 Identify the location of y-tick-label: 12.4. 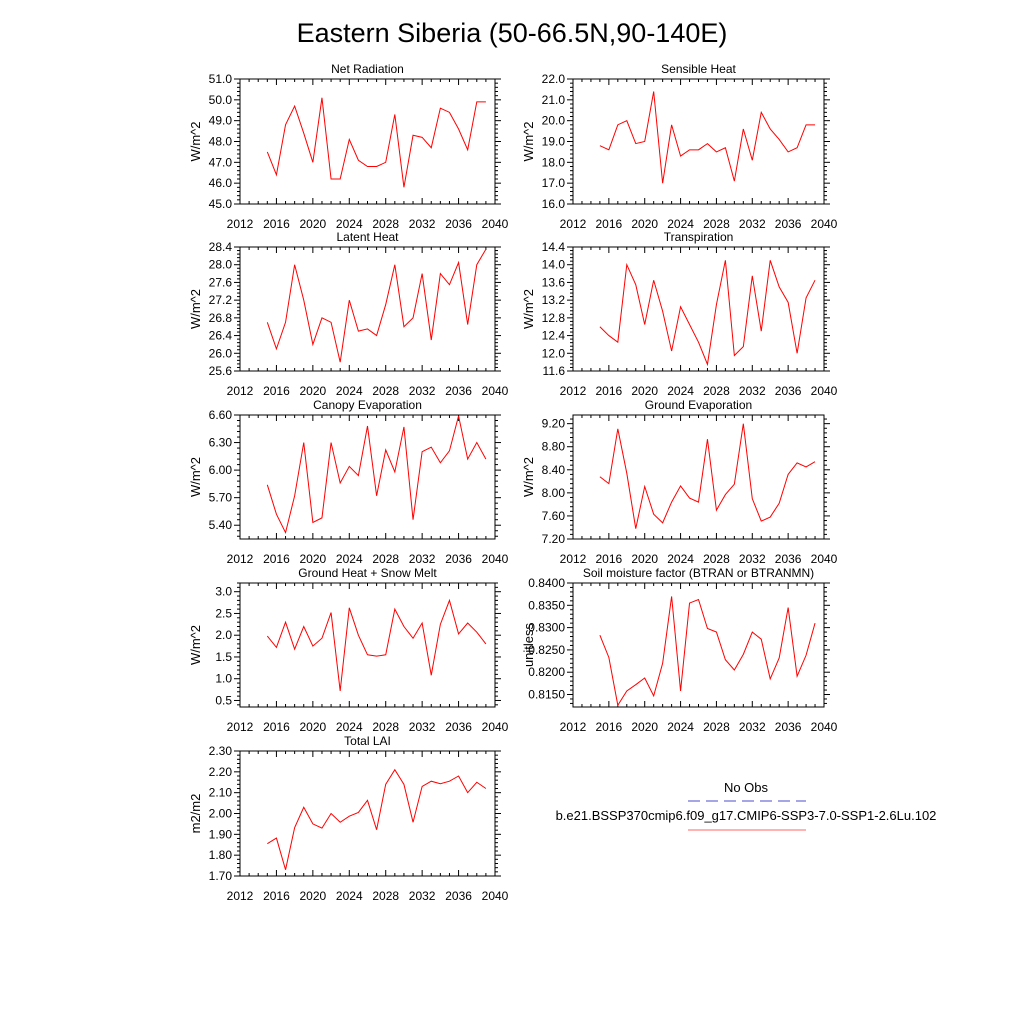
(554, 336).